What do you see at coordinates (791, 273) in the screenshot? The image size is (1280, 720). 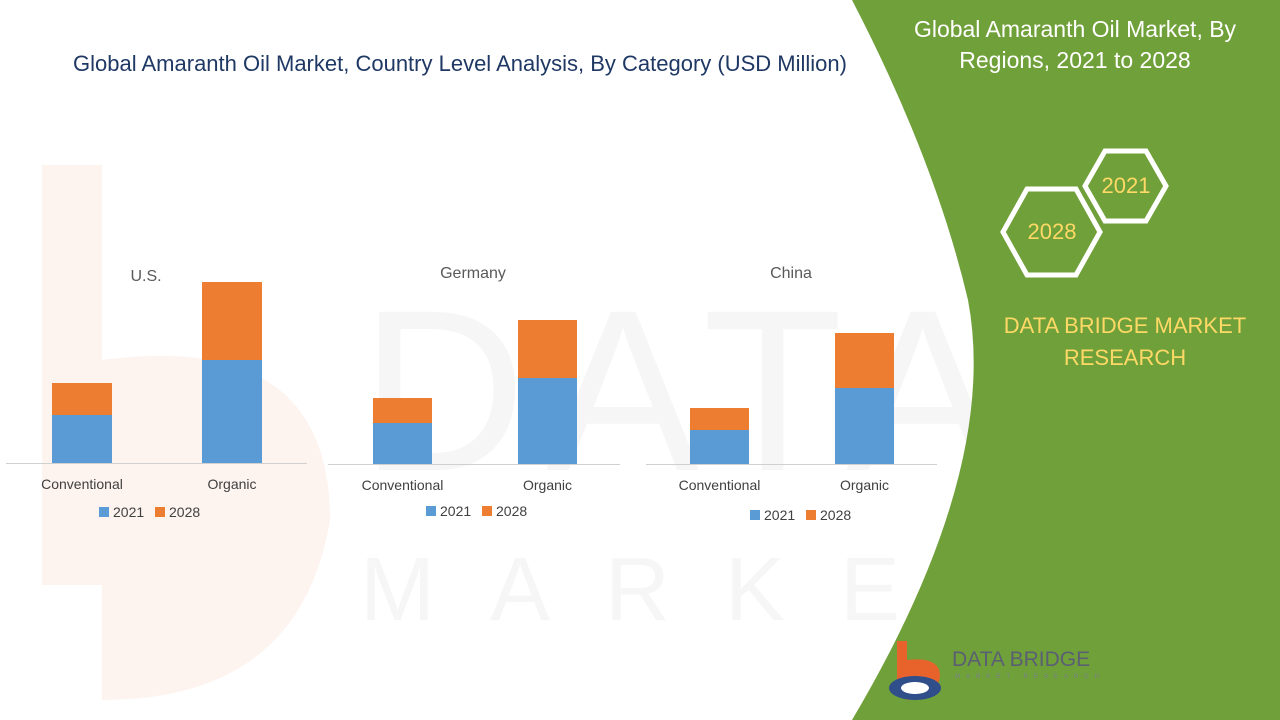 I see `chart-title-china: China` at bounding box center [791, 273].